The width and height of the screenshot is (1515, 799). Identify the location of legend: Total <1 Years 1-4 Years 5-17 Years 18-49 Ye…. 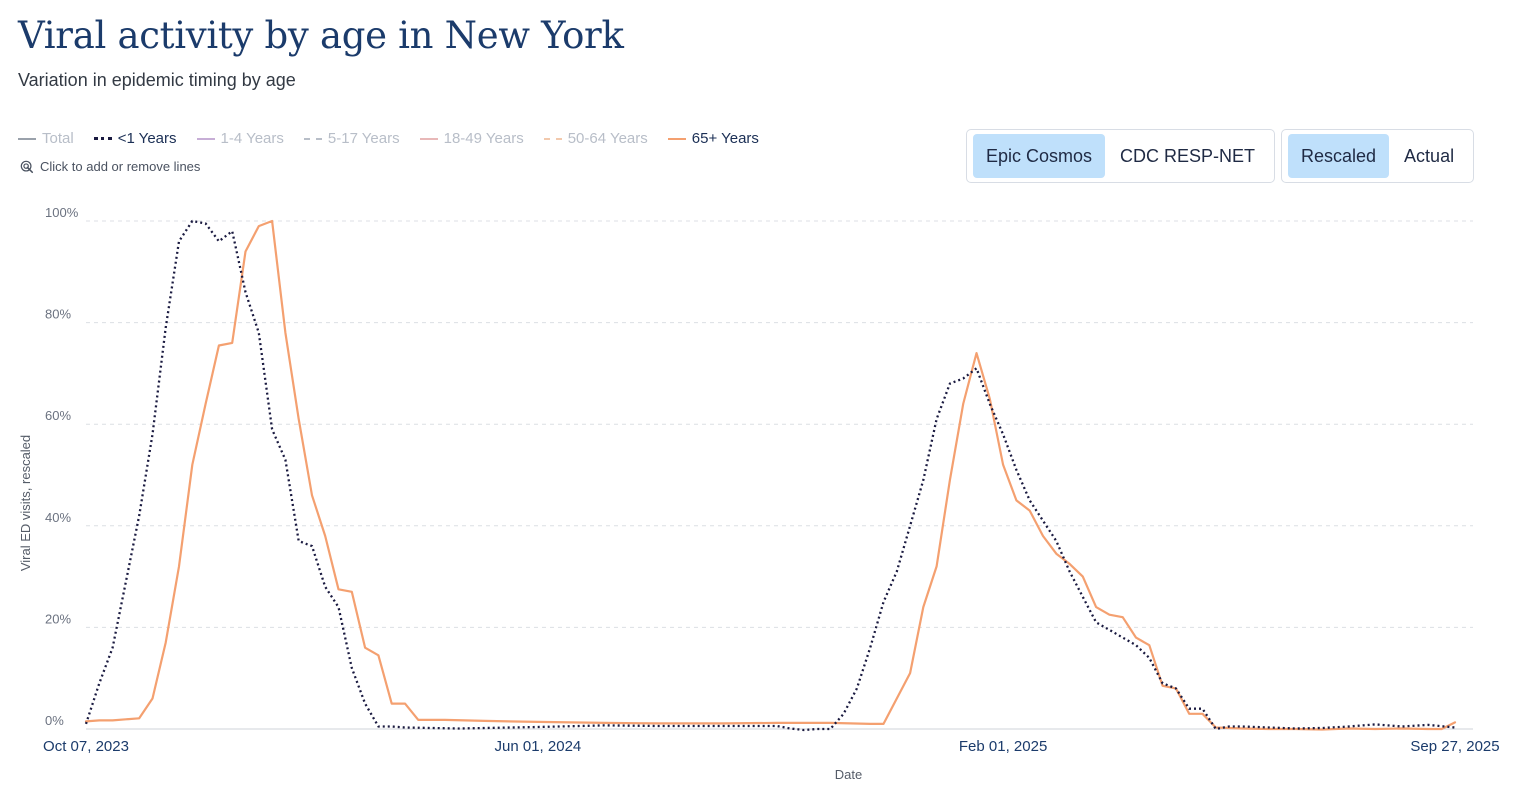
(388, 138).